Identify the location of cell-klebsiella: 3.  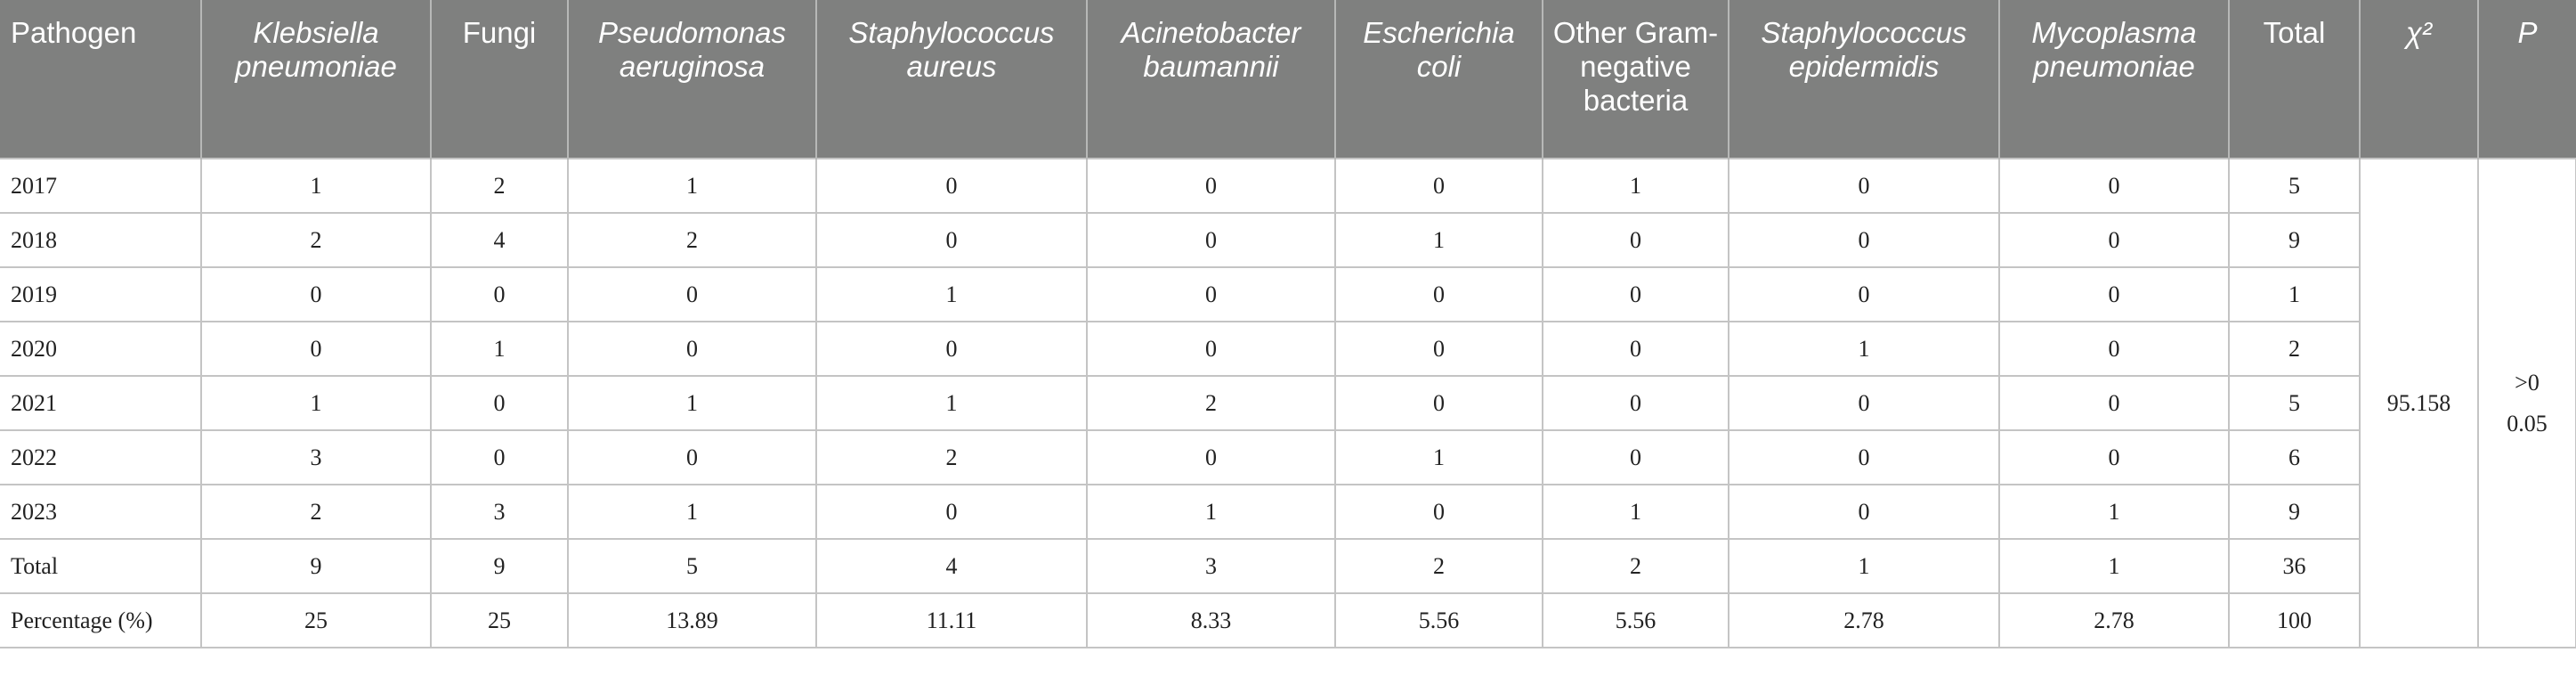
(317, 457).